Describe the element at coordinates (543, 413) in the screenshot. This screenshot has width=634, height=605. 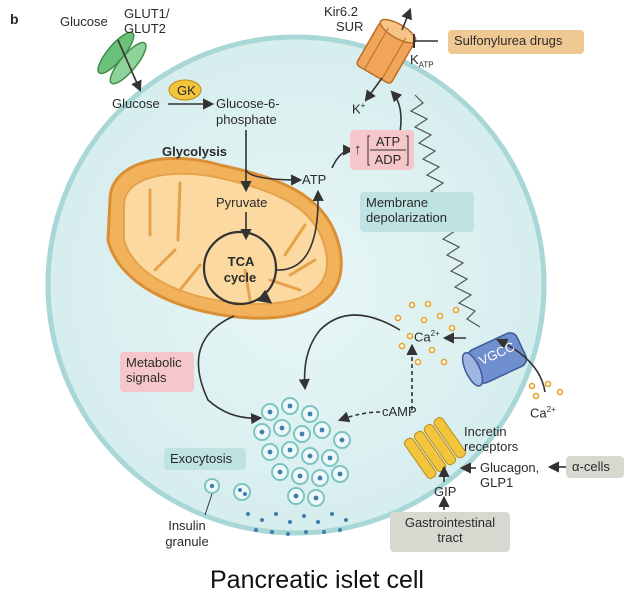
I see `label-calcium-extracellular: Ca2+` at that location.